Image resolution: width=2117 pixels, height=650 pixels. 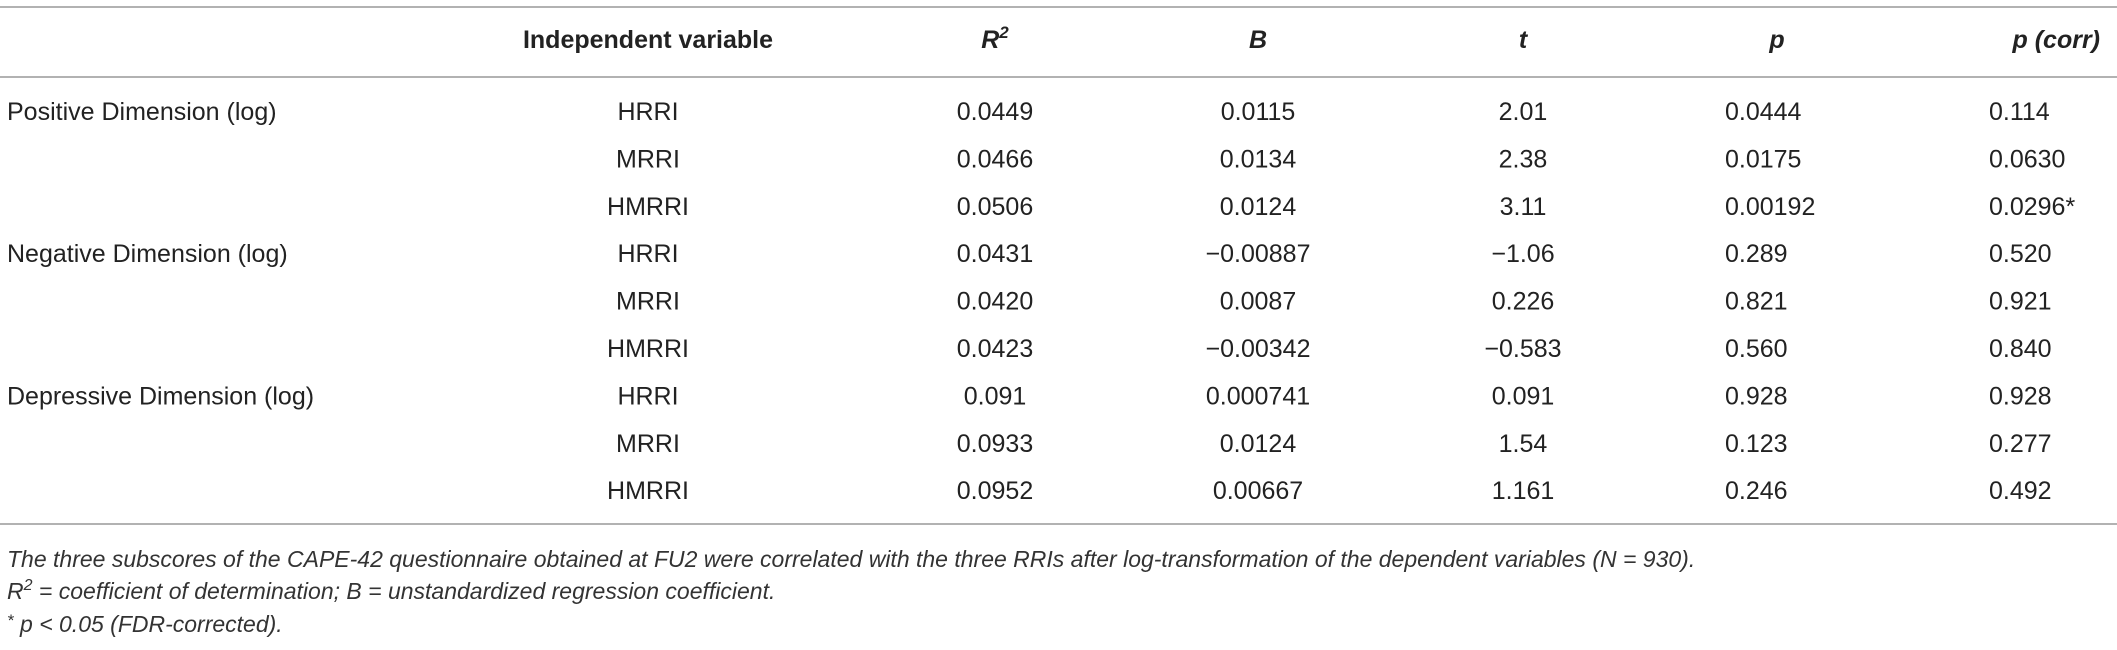 I want to click on cell-value: 0.289, so click(x=1756, y=254).